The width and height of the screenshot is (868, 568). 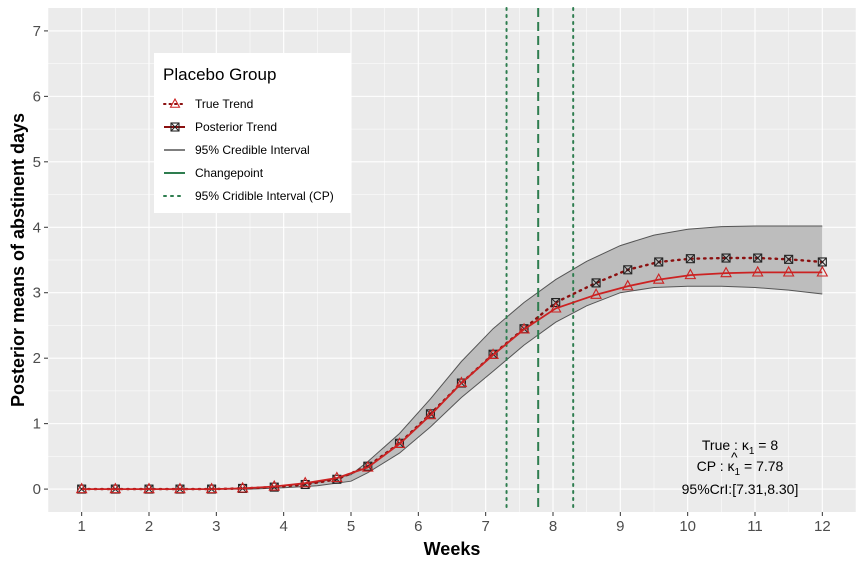 I want to click on y-tick-label: 2, so click(x=37, y=358).